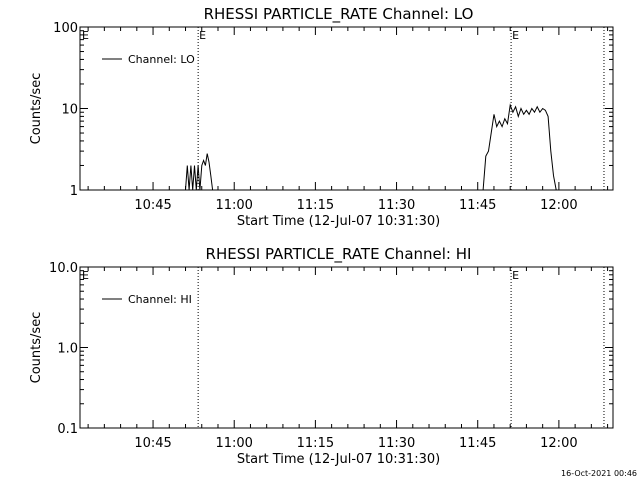 The height and width of the screenshot is (480, 640). What do you see at coordinates (339, 14) in the screenshot?
I see `chart-title: RHESSI PARTICLE_RATE Channel: LO` at bounding box center [339, 14].